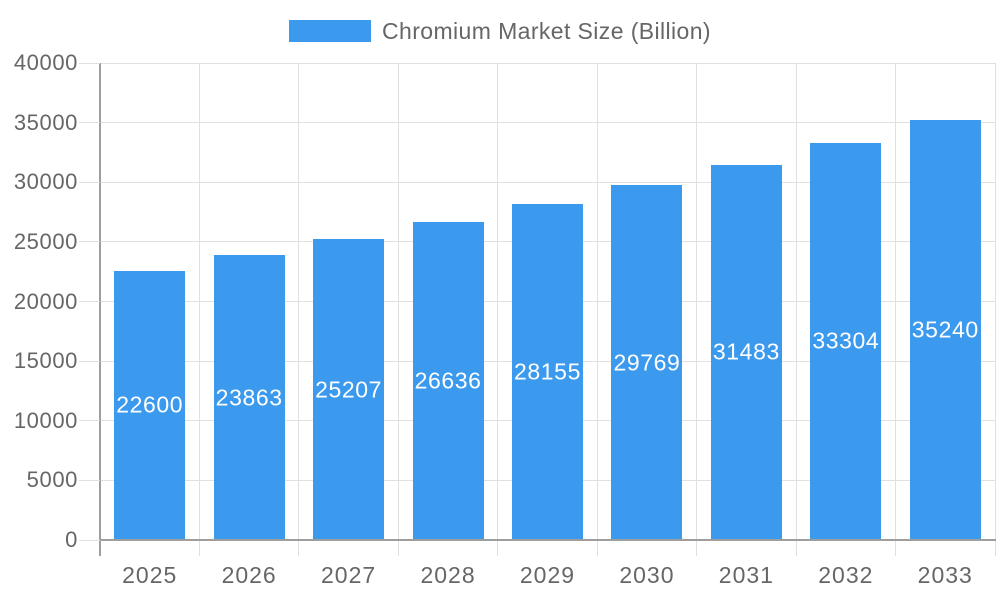  I want to click on bar-value-label: 22600, so click(150, 404).